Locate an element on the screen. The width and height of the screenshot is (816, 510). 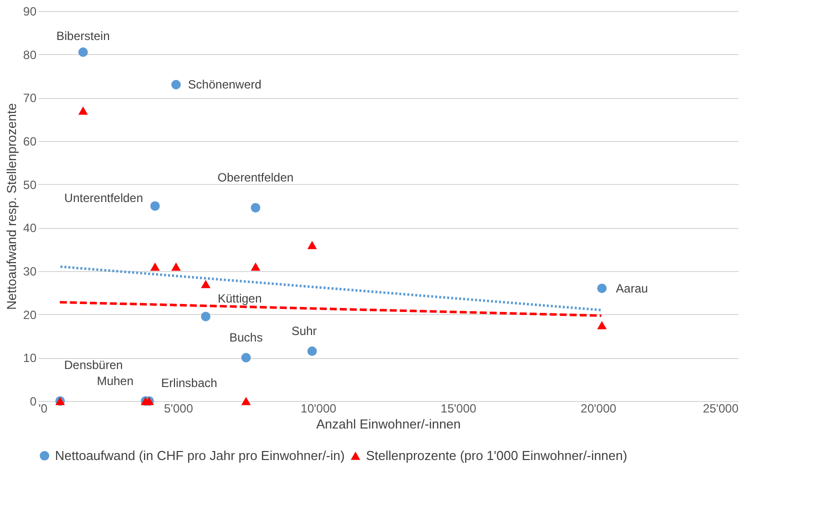
x-tick-label: 25'000 is located at coordinates (720, 409).